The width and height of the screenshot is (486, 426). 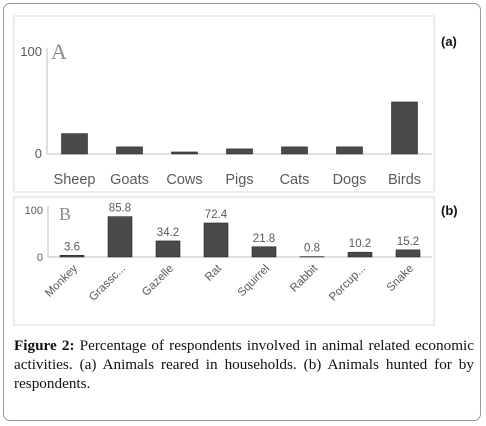 What do you see at coordinates (31, 102) in the screenshot?
I see `y-ticks-a: 0 100` at bounding box center [31, 102].